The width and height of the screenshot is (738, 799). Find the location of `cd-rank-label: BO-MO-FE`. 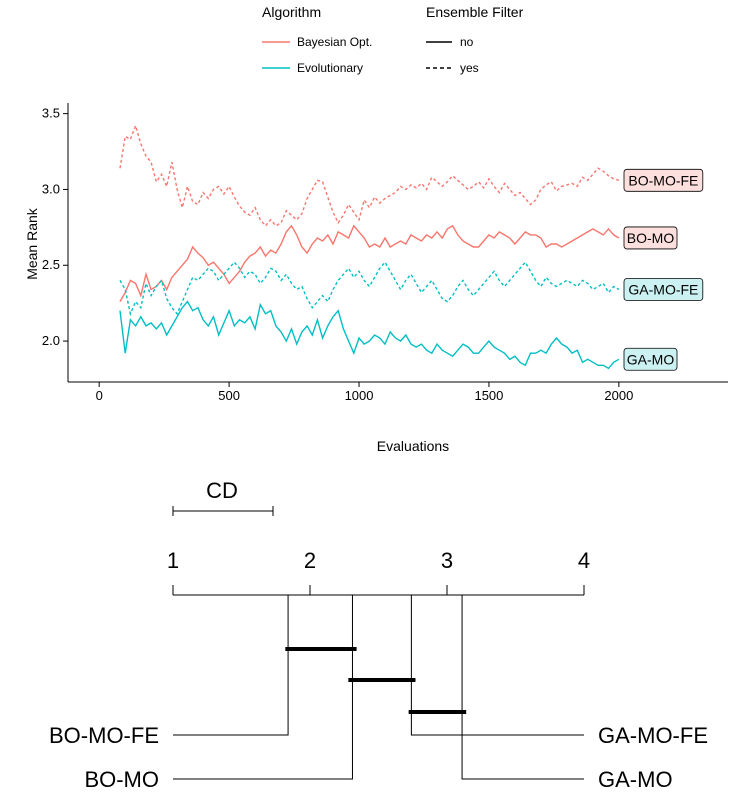

cd-rank-label: BO-MO-FE is located at coordinates (104, 735).